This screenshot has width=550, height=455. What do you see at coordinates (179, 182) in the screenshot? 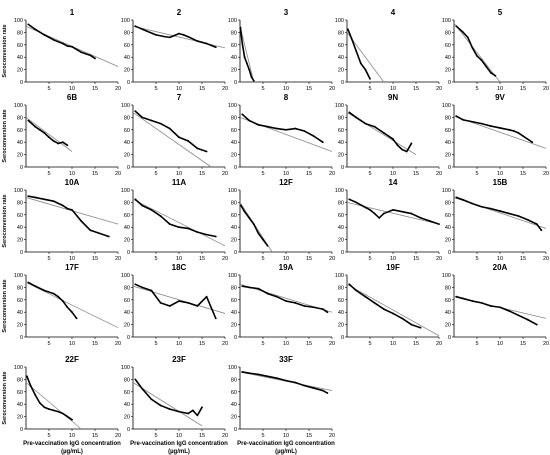
I see `panel-title: 11A` at bounding box center [179, 182].